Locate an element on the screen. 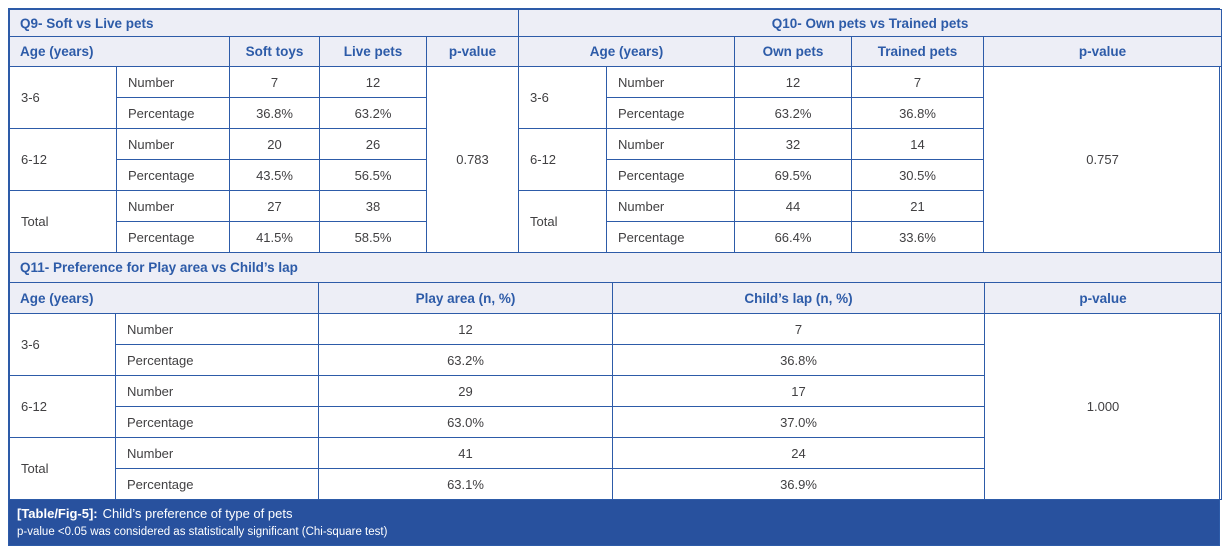 The width and height of the screenshot is (1228, 551). q9-age-group-cell: 6-12 is located at coordinates (63, 159).